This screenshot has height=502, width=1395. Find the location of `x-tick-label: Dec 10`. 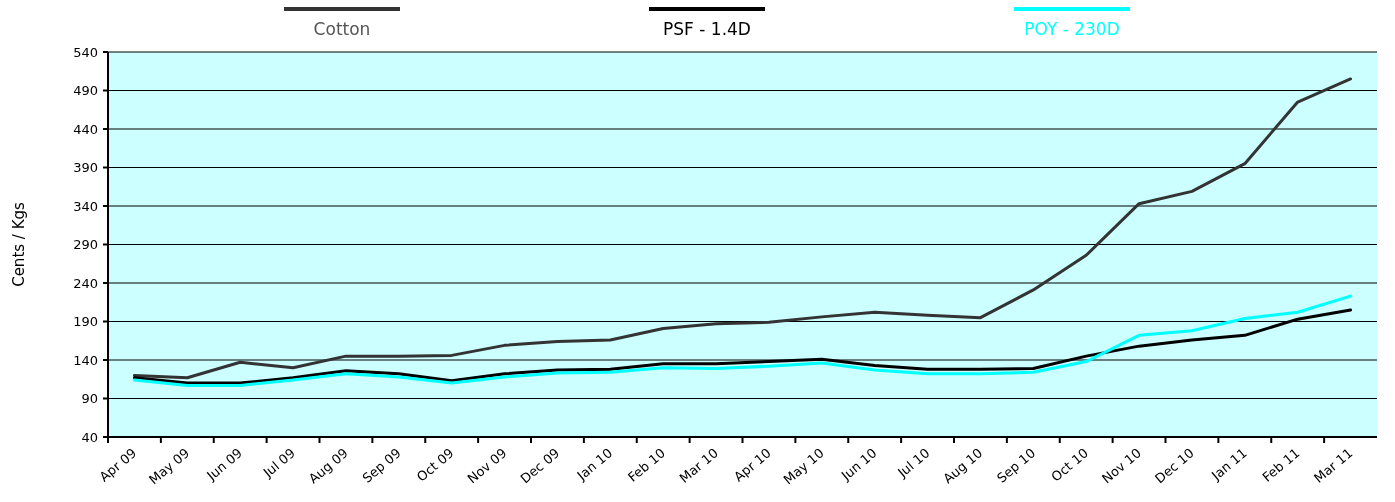

x-tick-label: Dec 10 is located at coordinates (1174, 466).